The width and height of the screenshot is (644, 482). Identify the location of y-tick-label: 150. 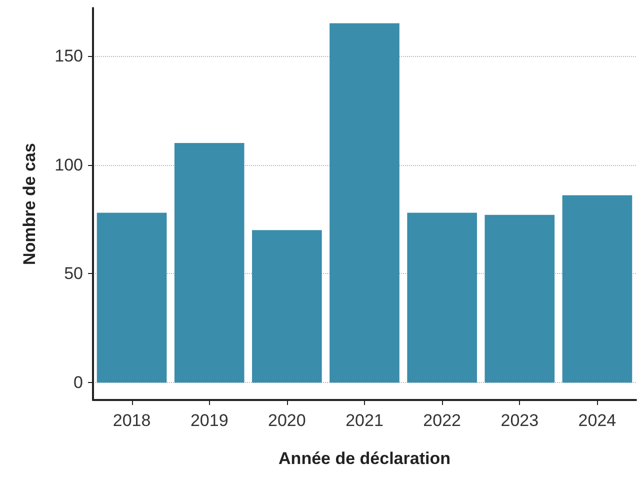
(68, 56).